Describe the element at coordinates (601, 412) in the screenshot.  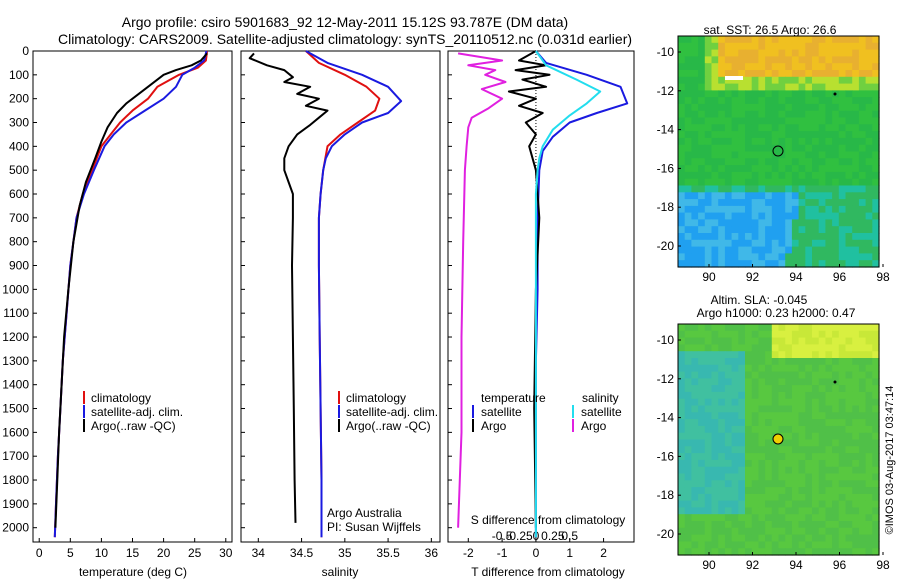
I see `legend-label-s-satellite: satellite` at that location.